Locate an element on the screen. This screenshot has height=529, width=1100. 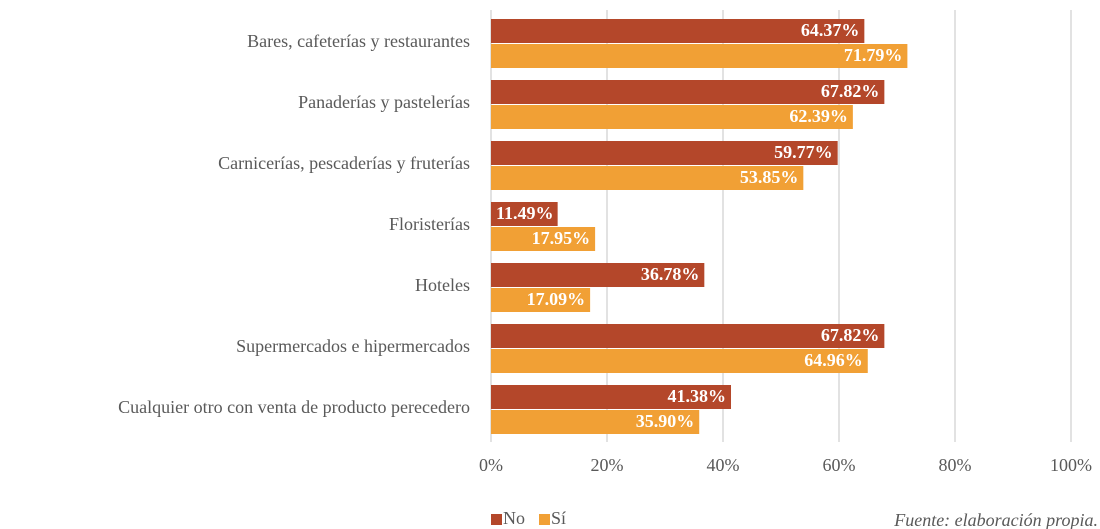
x-tick-label: 60% is located at coordinates (839, 465).